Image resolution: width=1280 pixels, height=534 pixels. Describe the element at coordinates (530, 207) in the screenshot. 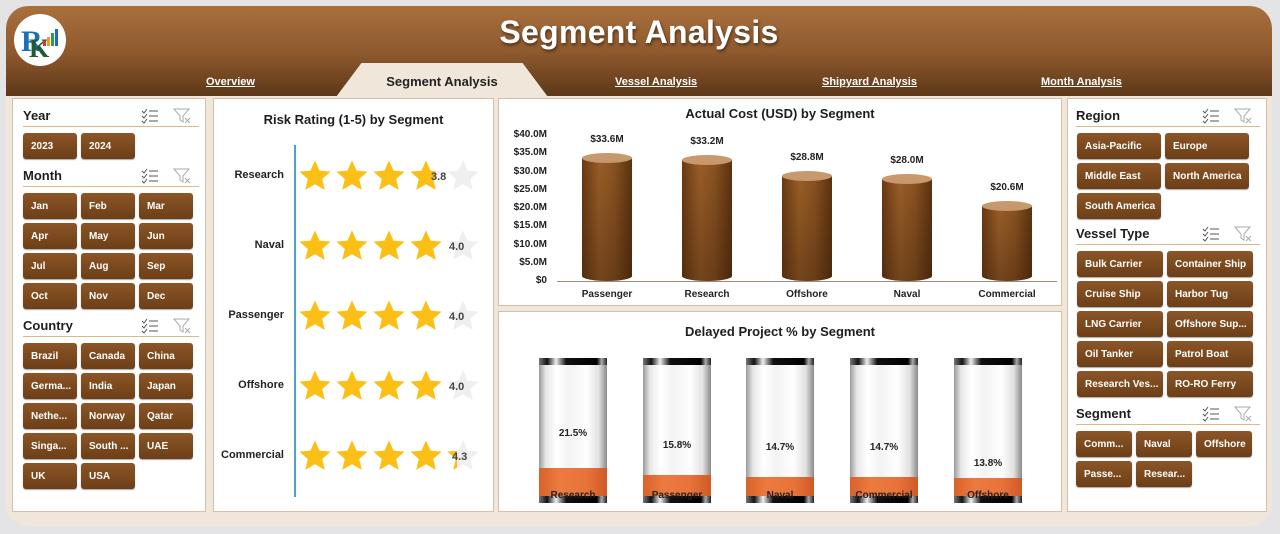

I see `y-axis-tick: $20.0M` at that location.